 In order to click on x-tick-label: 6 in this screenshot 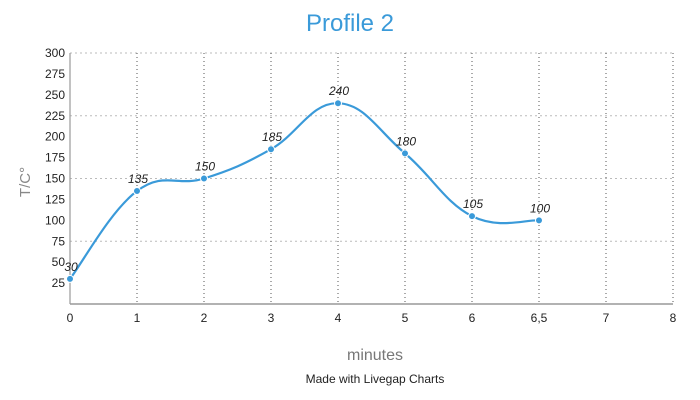, I will do `click(472, 318)`.